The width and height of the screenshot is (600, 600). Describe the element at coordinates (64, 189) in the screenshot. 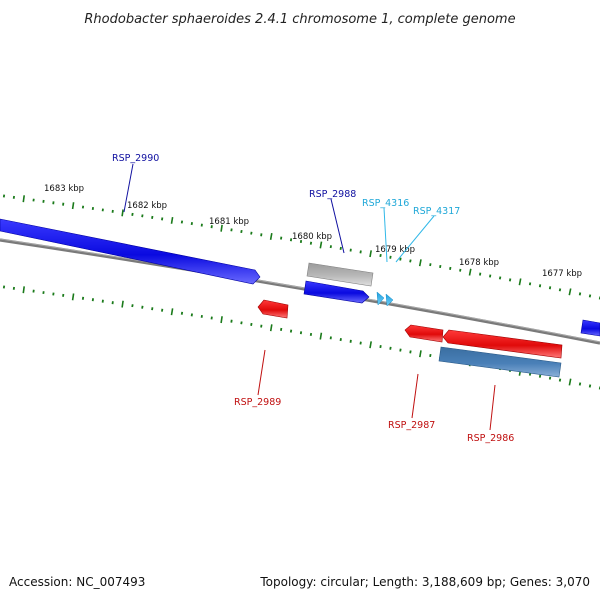

I see `kbp-label-1683: 1683 kbp` at that location.